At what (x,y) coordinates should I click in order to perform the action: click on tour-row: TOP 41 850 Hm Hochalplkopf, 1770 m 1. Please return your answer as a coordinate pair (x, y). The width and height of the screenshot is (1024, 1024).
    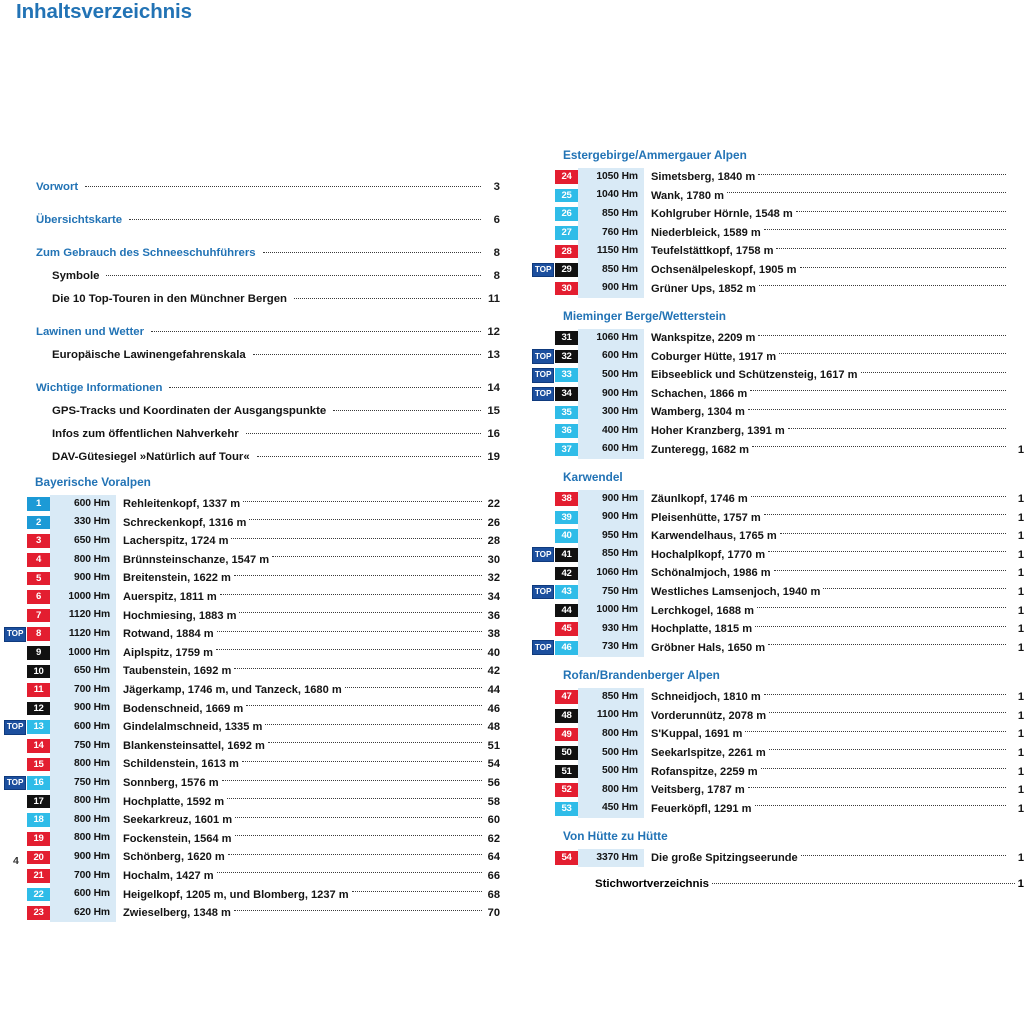
    Looking at the image, I should click on (776, 555).